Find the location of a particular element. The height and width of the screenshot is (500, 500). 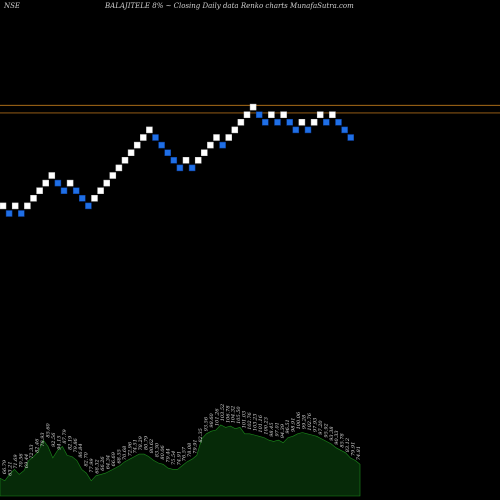

volume-value-label: 80.79 is located at coordinates (147, 442).